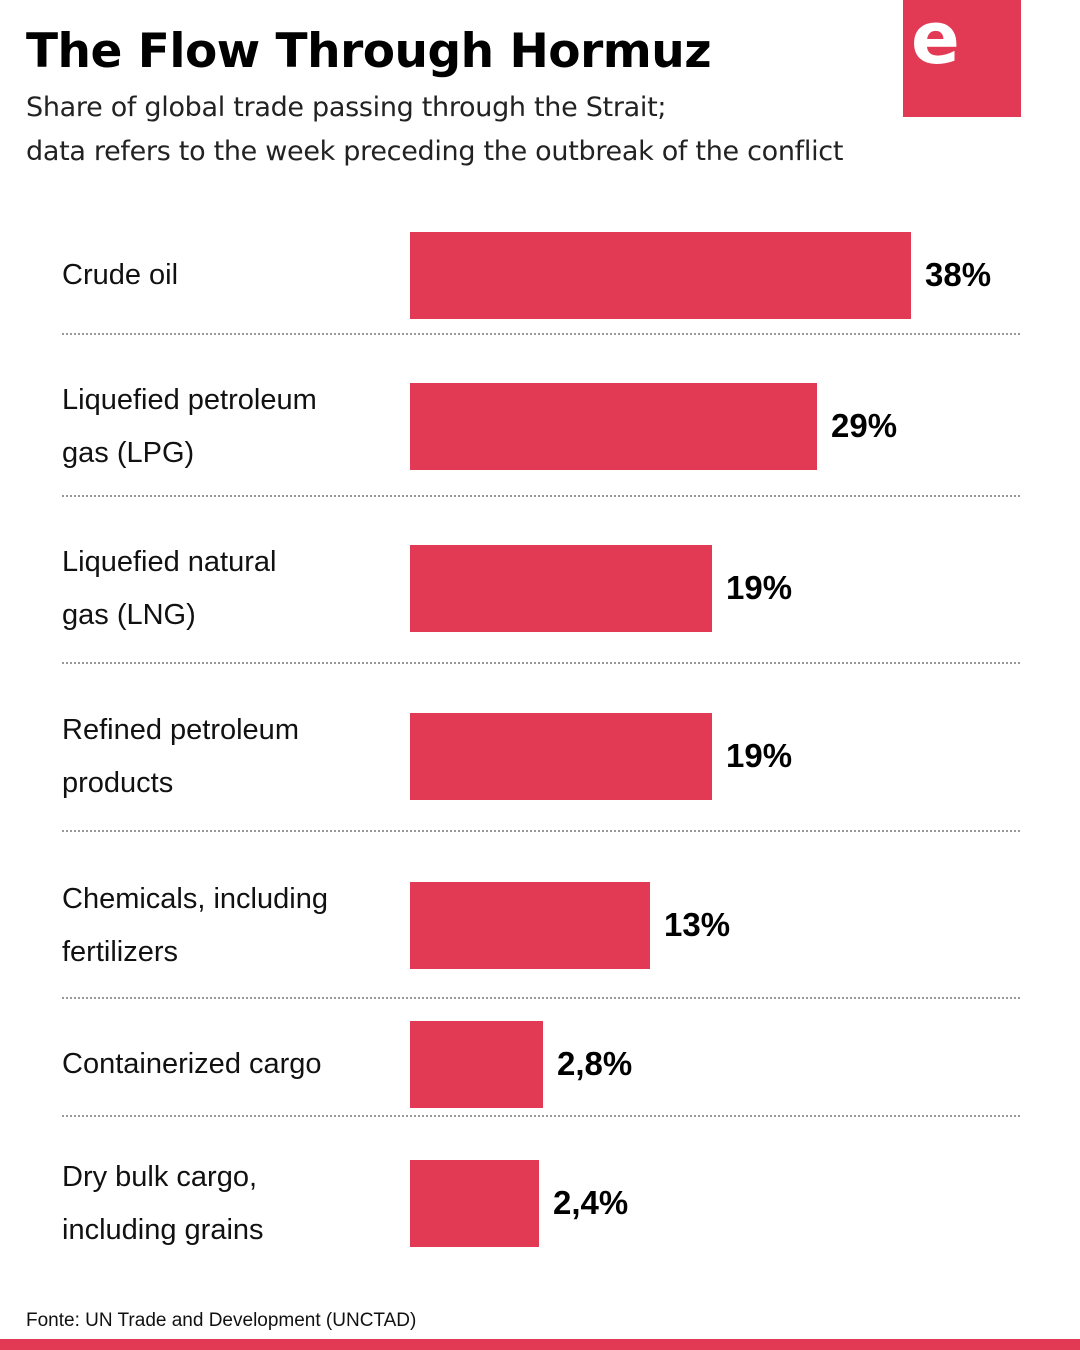 This screenshot has height=1350, width=1080. I want to click on category-label-line: Liquefied natural, so click(169, 561).